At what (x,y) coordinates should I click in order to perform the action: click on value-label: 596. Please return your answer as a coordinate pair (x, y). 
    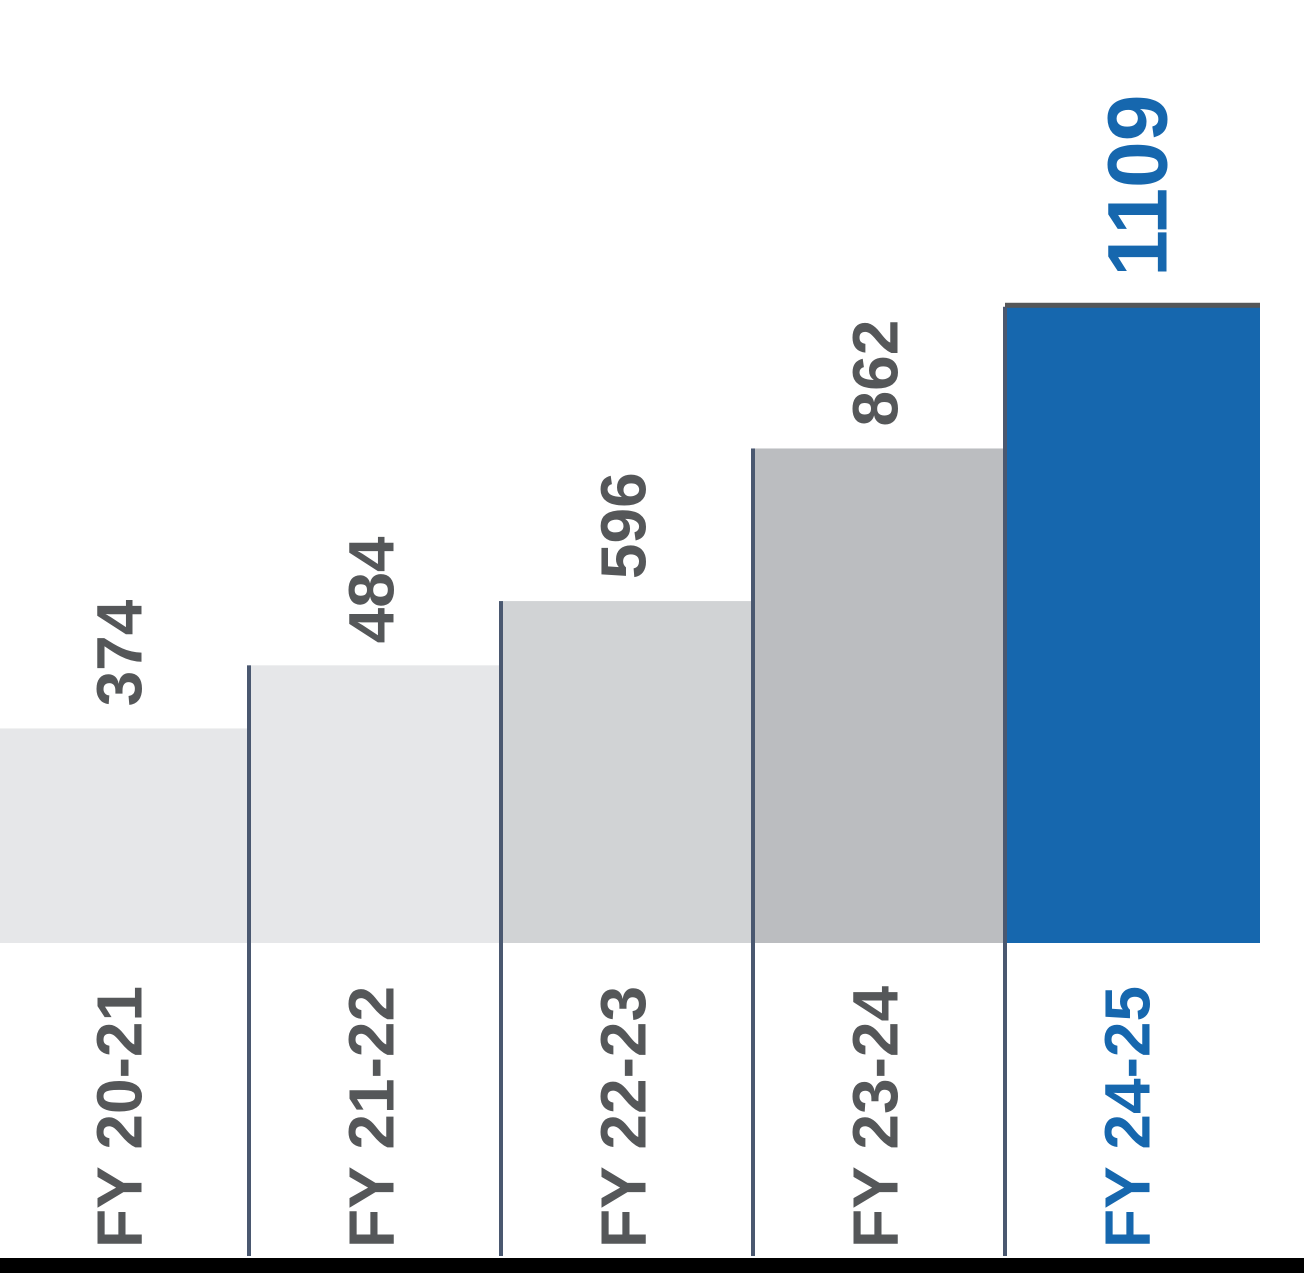
    Looking at the image, I should click on (623, 525).